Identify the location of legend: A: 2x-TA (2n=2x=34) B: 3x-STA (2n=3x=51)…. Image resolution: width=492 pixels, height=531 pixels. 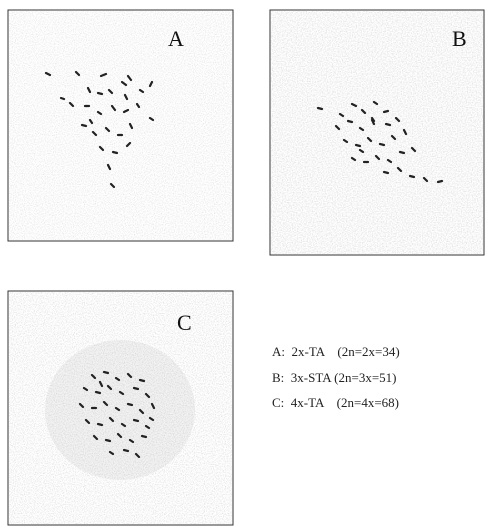
(336, 377).